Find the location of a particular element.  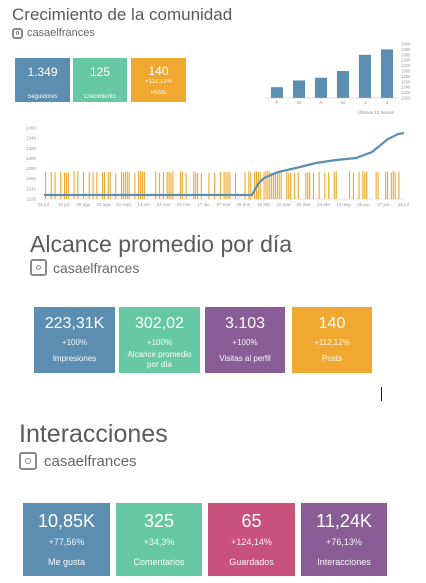

monthly-ytick: 1220 is located at coordinates (406, 92).